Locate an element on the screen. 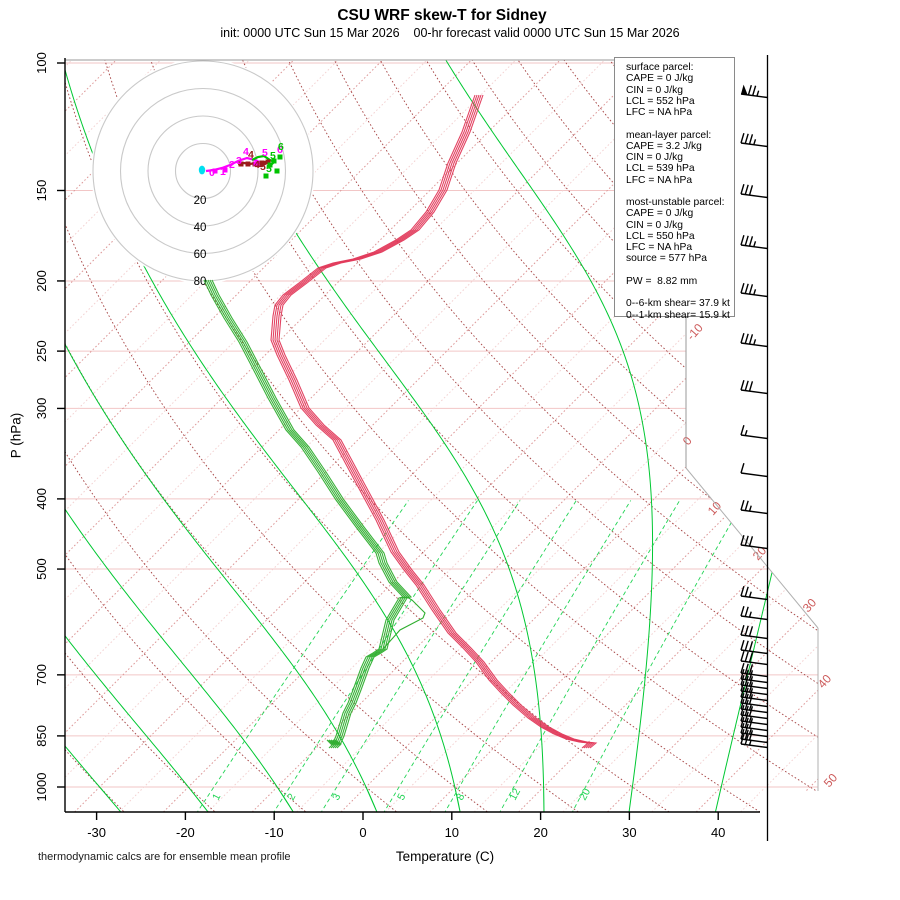 This screenshot has width=900, height=900. mixing-ratio-label: 2 is located at coordinates (291, 796).